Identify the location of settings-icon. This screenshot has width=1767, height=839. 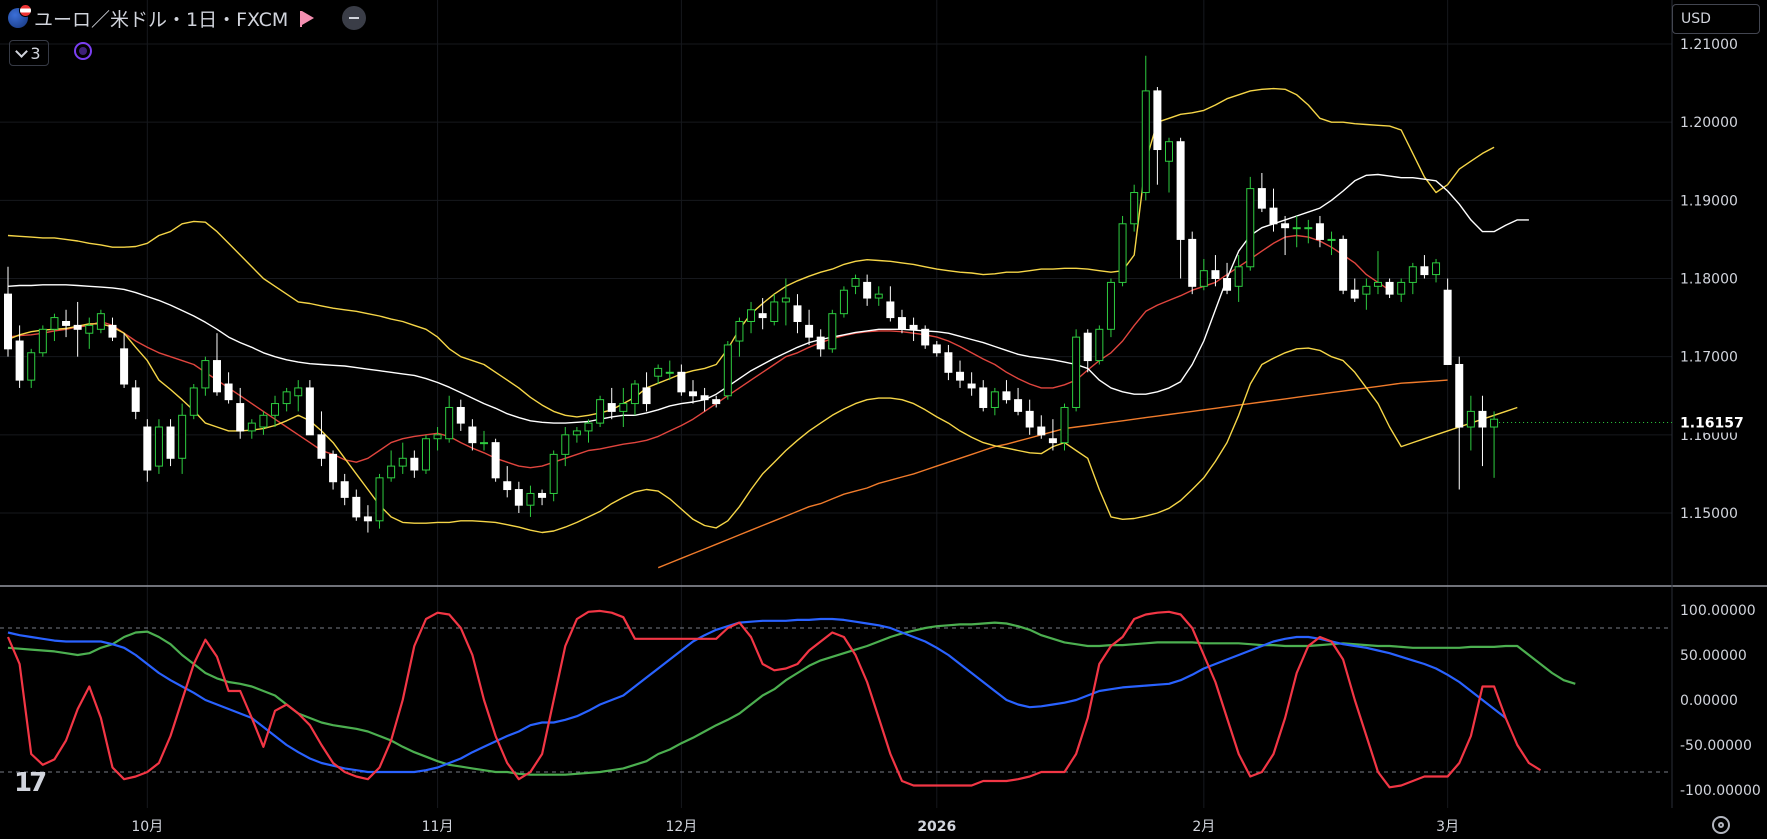
(1721, 825).